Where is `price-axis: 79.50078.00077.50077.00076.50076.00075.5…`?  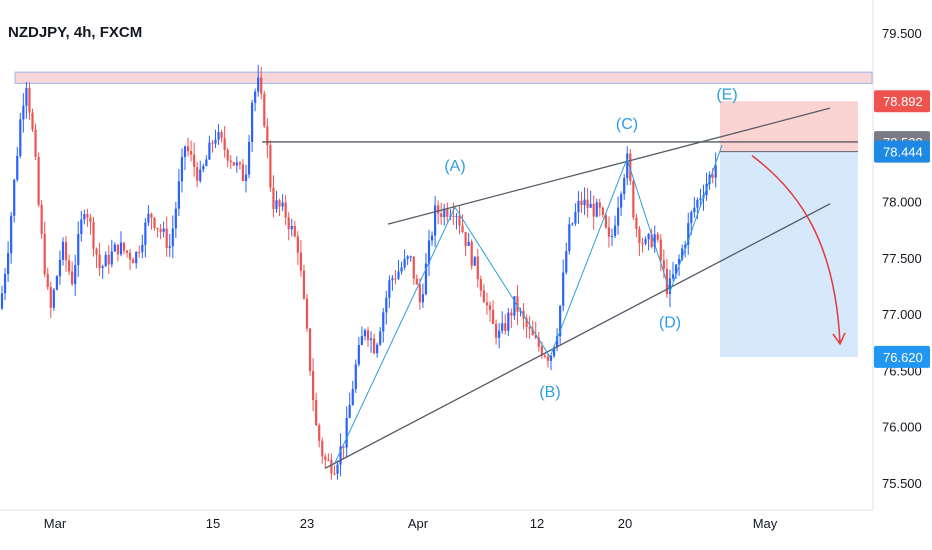
price-axis: 79.50078.00077.50077.00076.50076.00075.5… is located at coordinates (902, 258).